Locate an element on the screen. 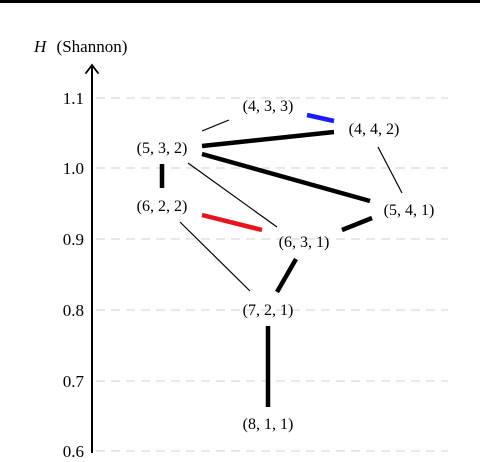  y-axis-title-text: (Shannon) is located at coordinates (92, 46).